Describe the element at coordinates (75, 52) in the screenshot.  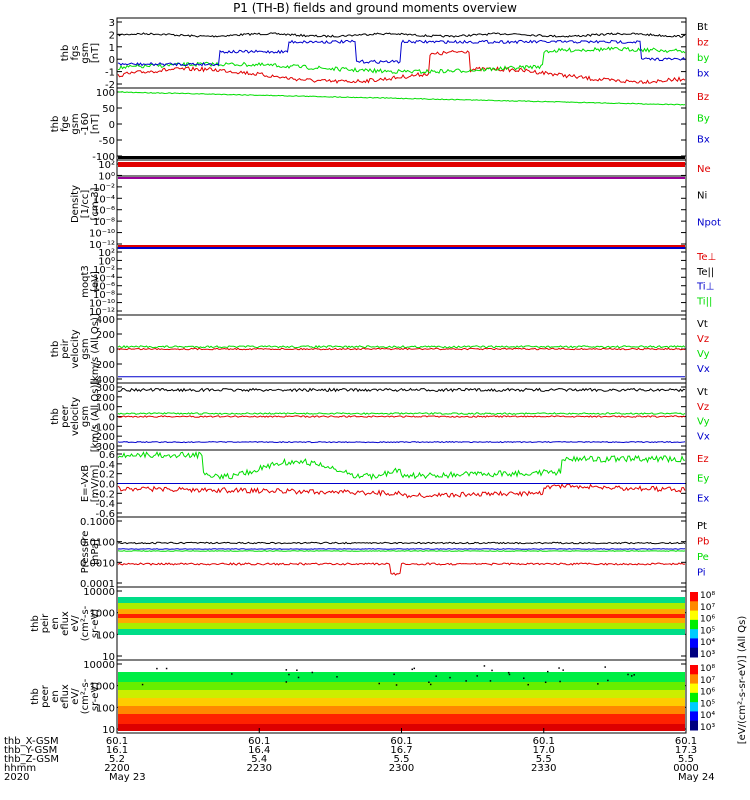
I see `ylabel-line: fgs` at that location.